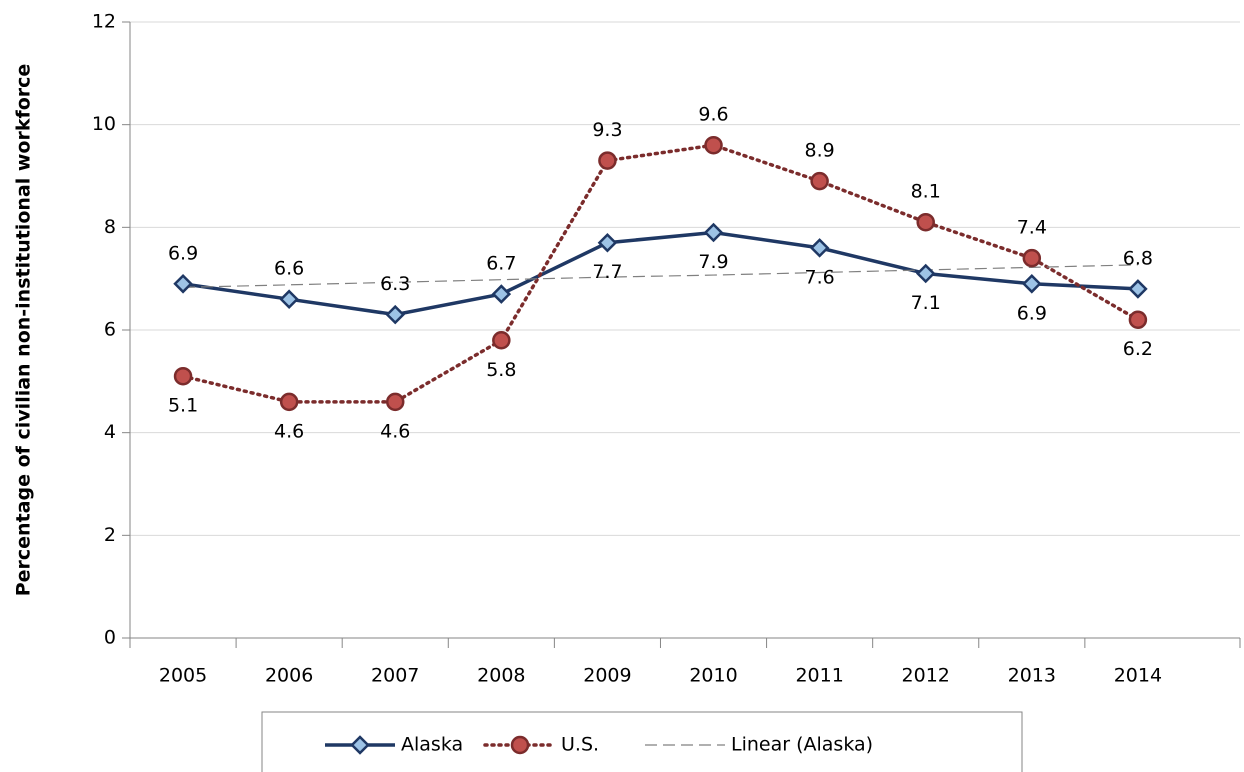 This screenshot has height=772, width=1244. Describe the element at coordinates (104, 124) in the screenshot. I see `y-tick-label: 10` at that location.